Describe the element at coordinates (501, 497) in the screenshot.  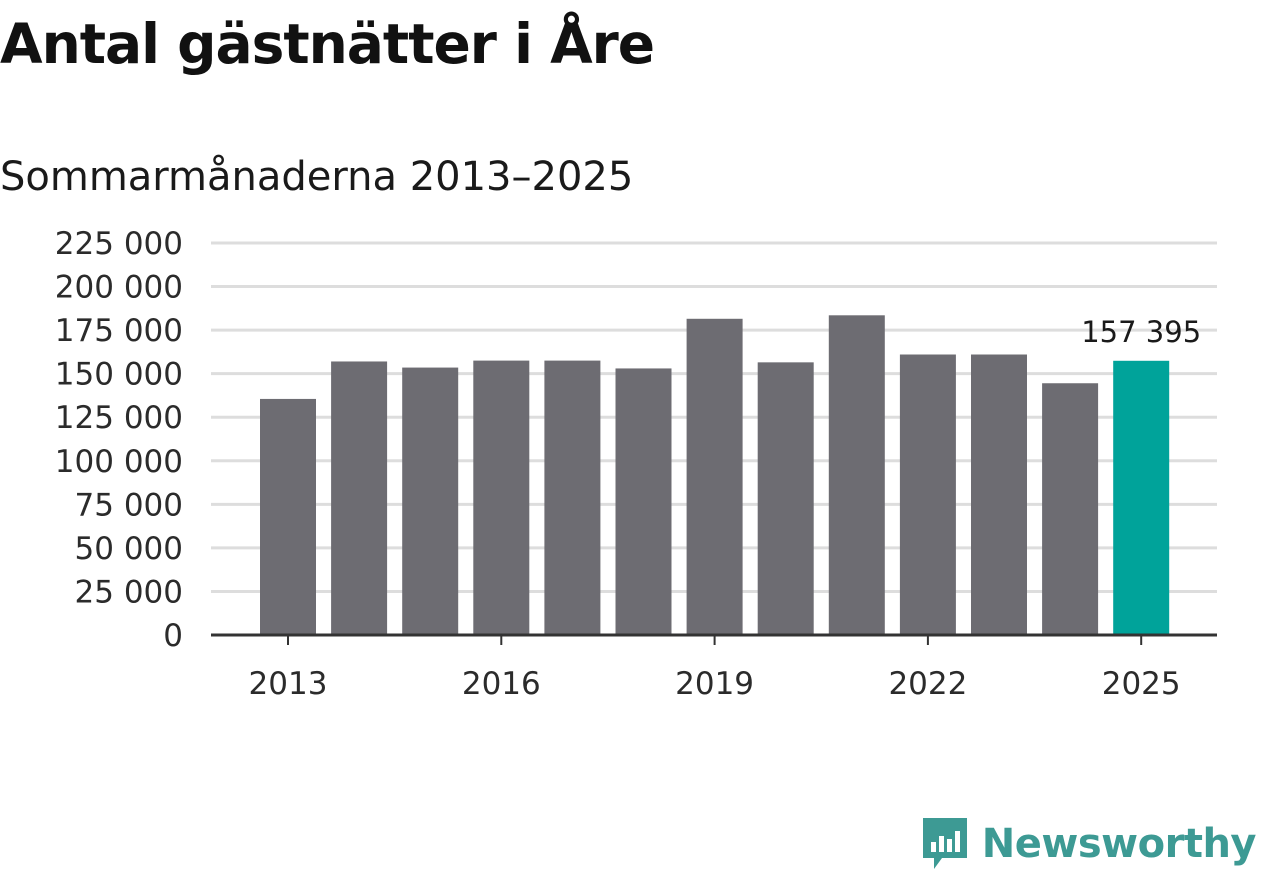
I see `bar-2016` at that location.